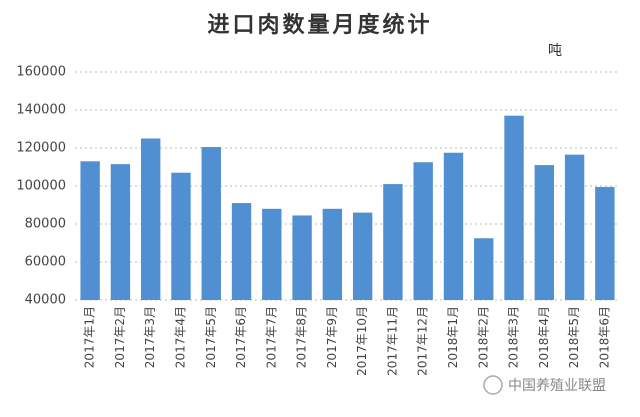  I want to click on x-tick-label: 2017年6月, so click(241, 337).